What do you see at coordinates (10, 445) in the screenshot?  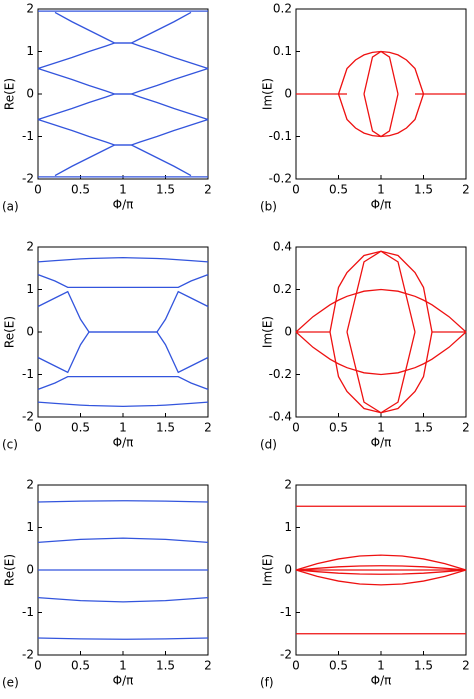 I see `panel-label: (c)` at bounding box center [10, 445].